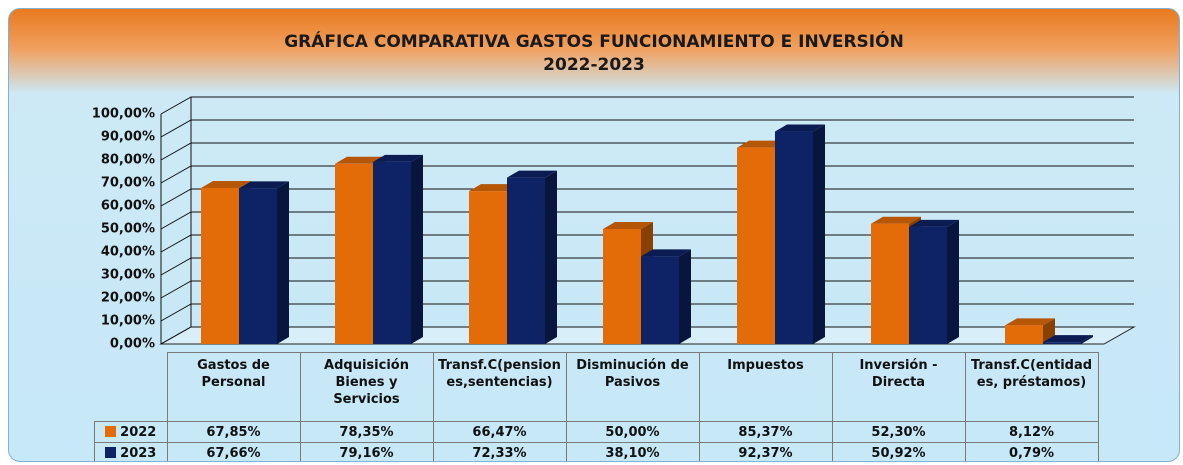 The height and width of the screenshot is (465, 1183). I want to click on value-label: 52,30%, so click(898, 432).